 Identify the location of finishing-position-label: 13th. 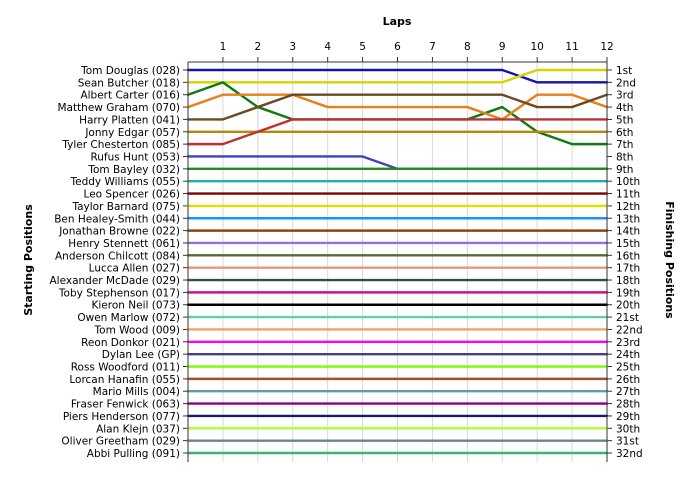
(628, 219).